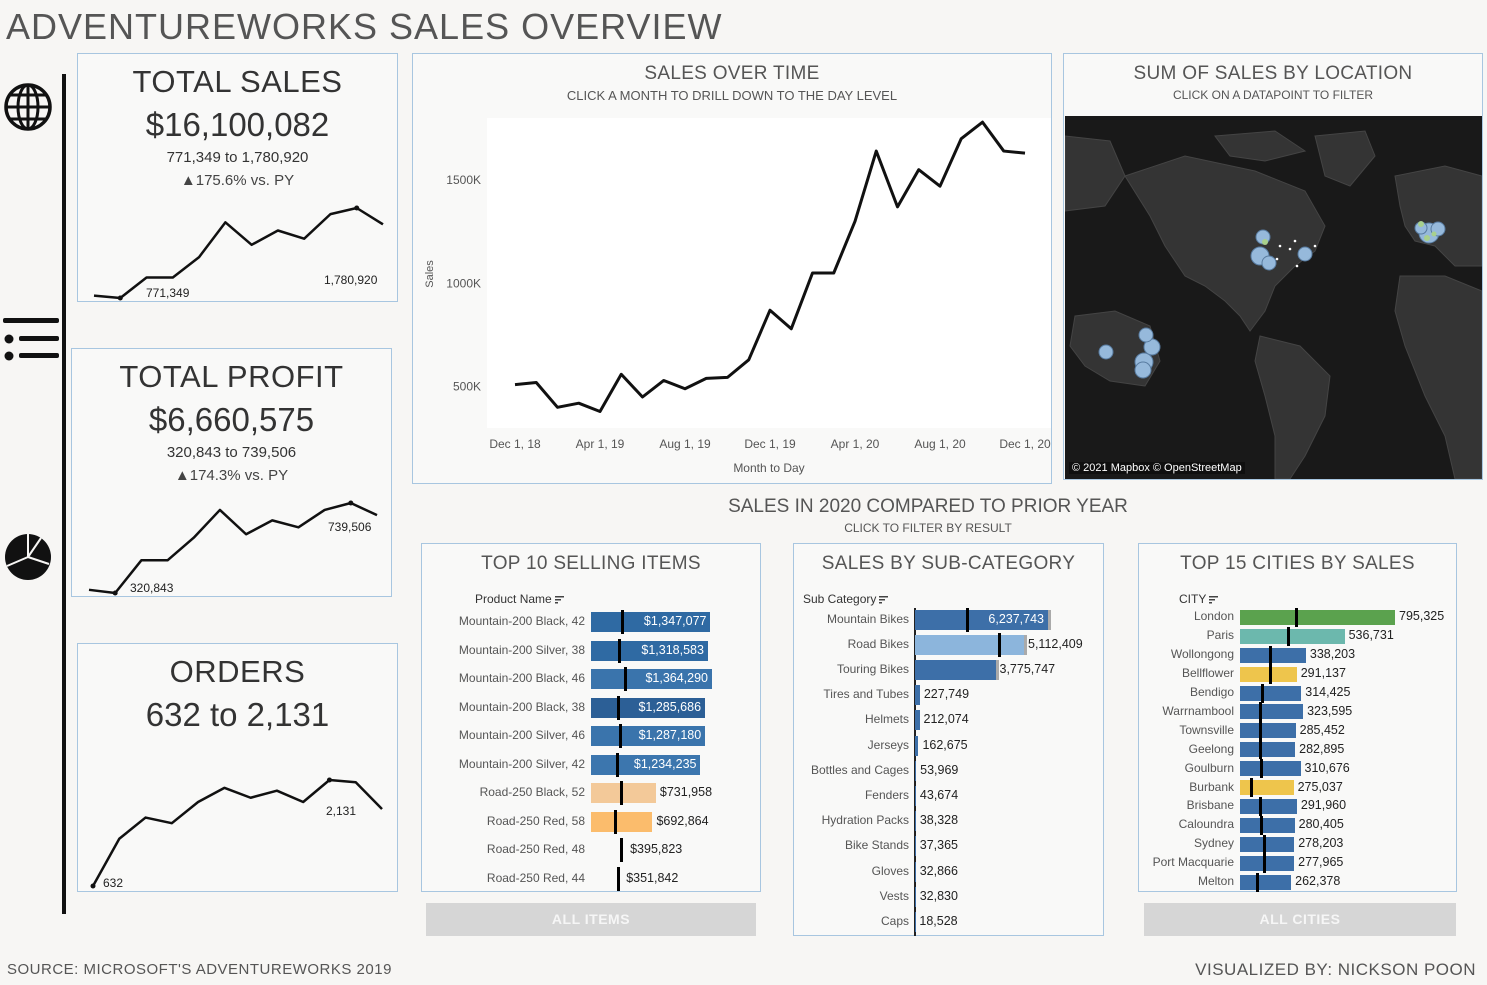  Describe the element at coordinates (948, 921) in the screenshot. I see `sub-category-row: Caps 18,528` at that location.